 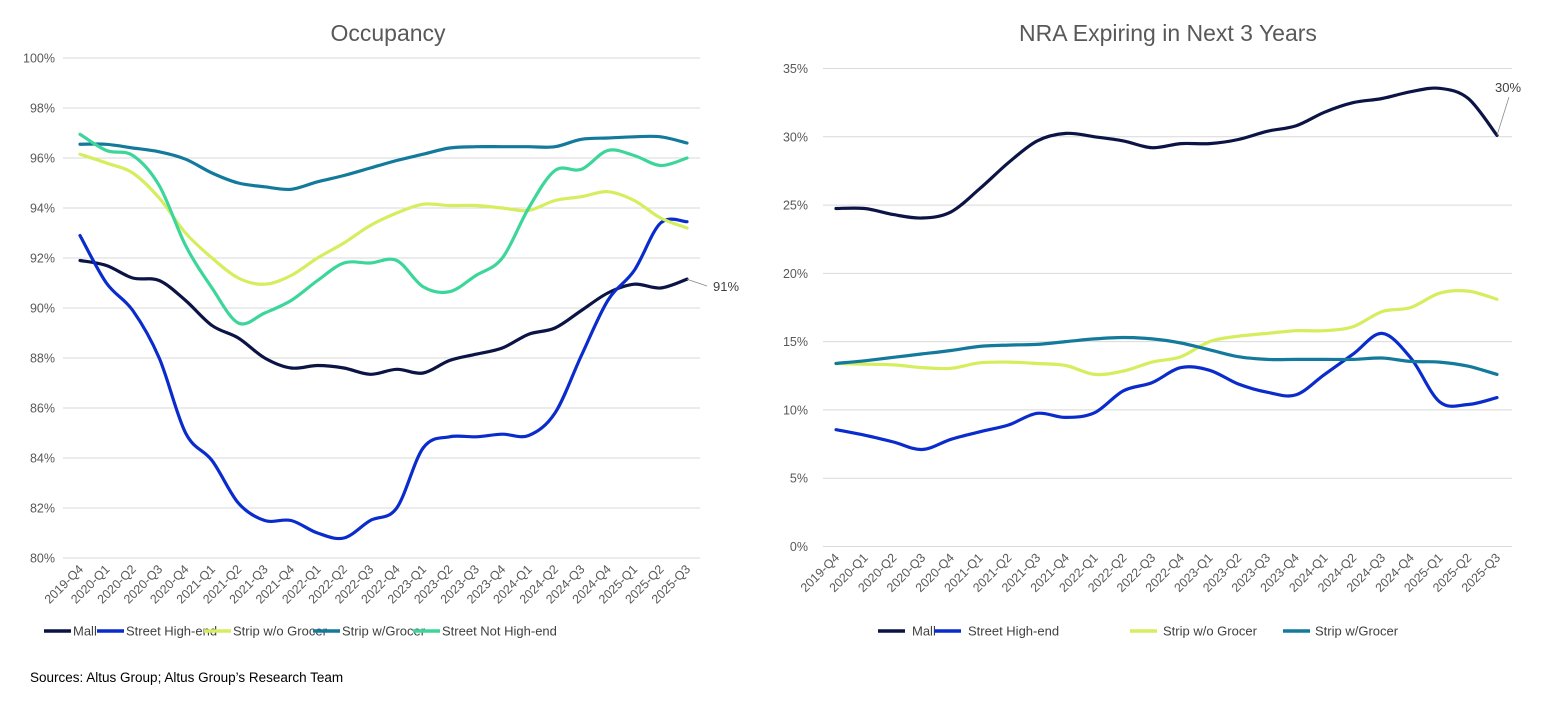 What do you see at coordinates (795, 410) in the screenshot?
I see `y-tick-label: 10%` at bounding box center [795, 410].